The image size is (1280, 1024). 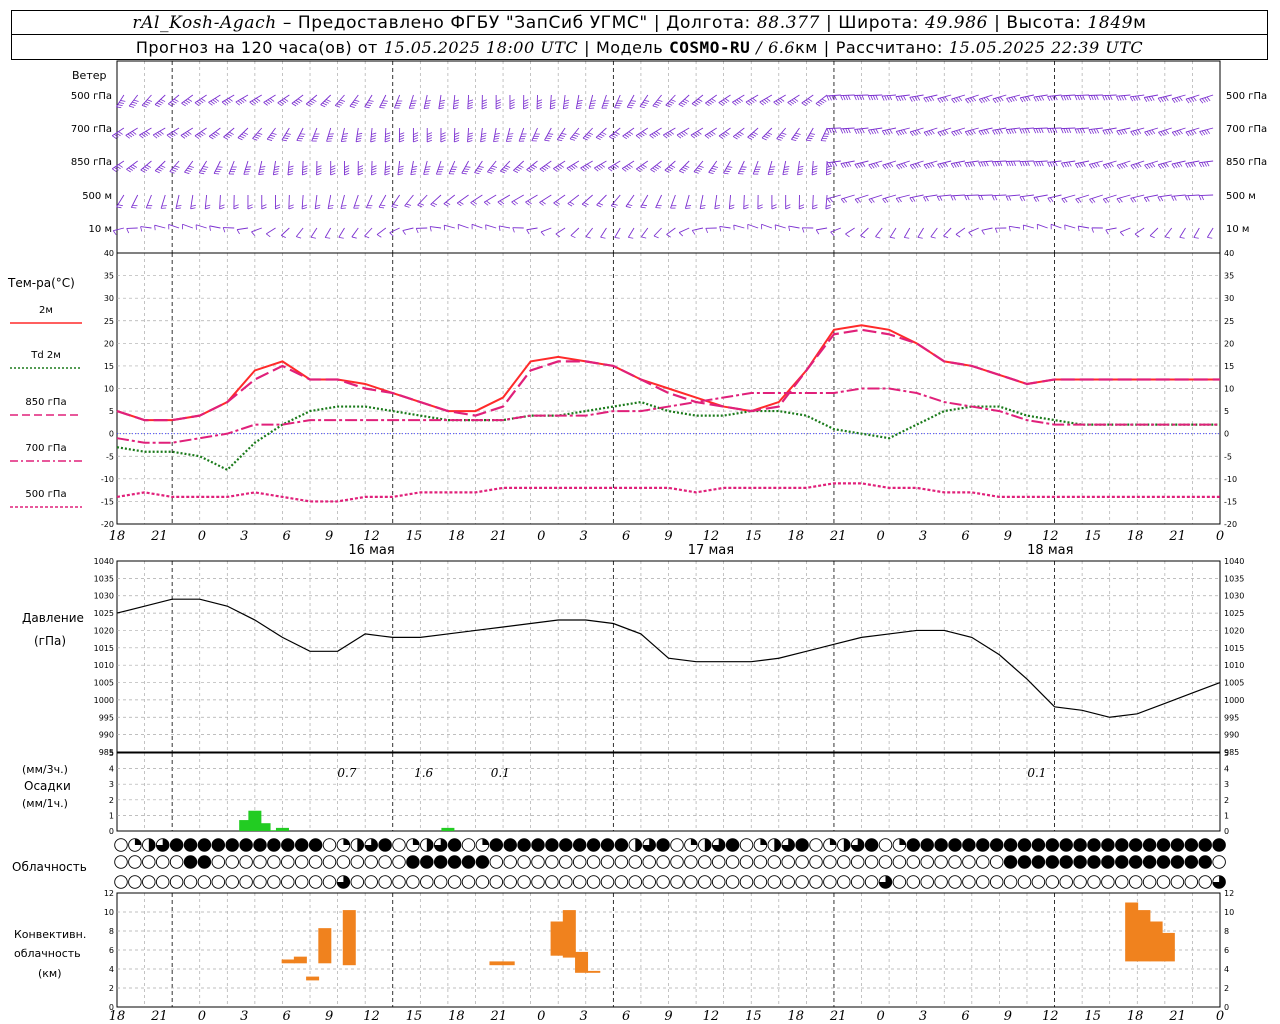 I want to click on y-tick-label: 4, so click(x=1226, y=969).